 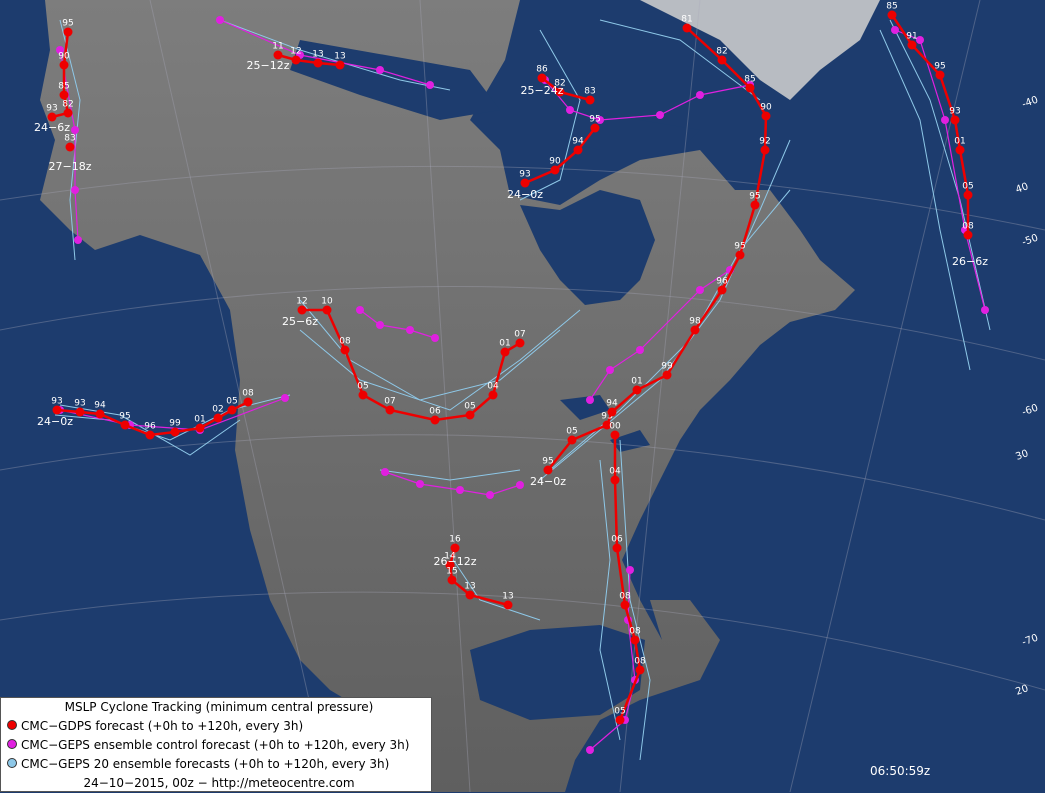 I want to click on great-lakes, so click(x=605, y=423).